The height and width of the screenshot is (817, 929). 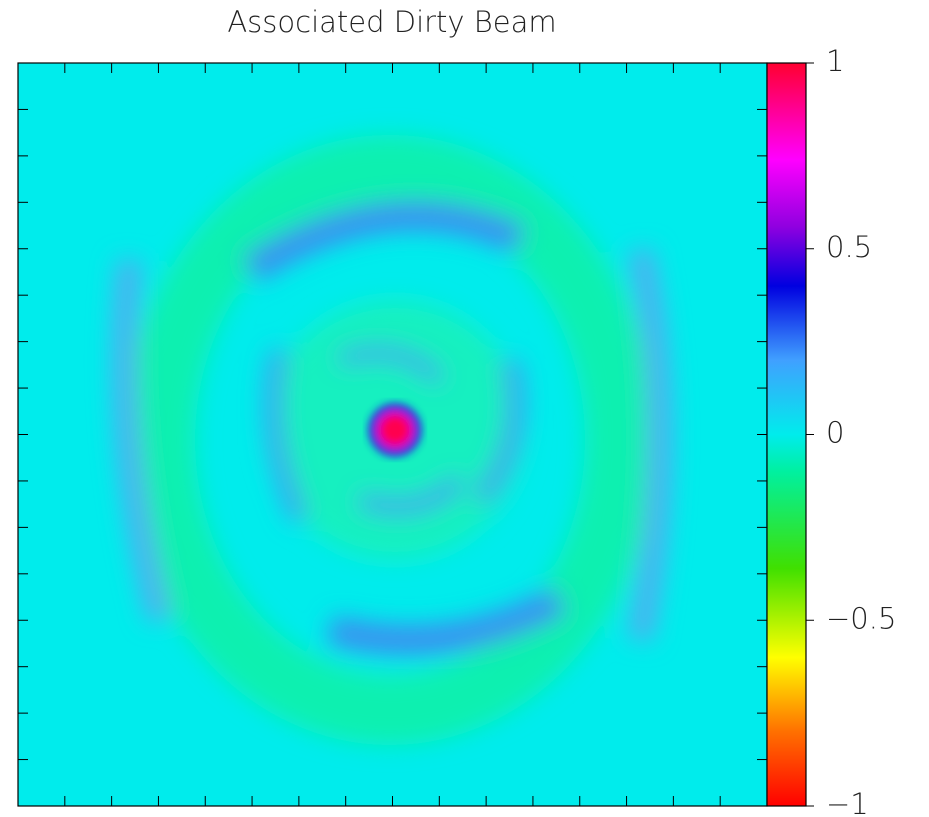 I want to click on colorbar-tick-label: 1, so click(x=835, y=61).